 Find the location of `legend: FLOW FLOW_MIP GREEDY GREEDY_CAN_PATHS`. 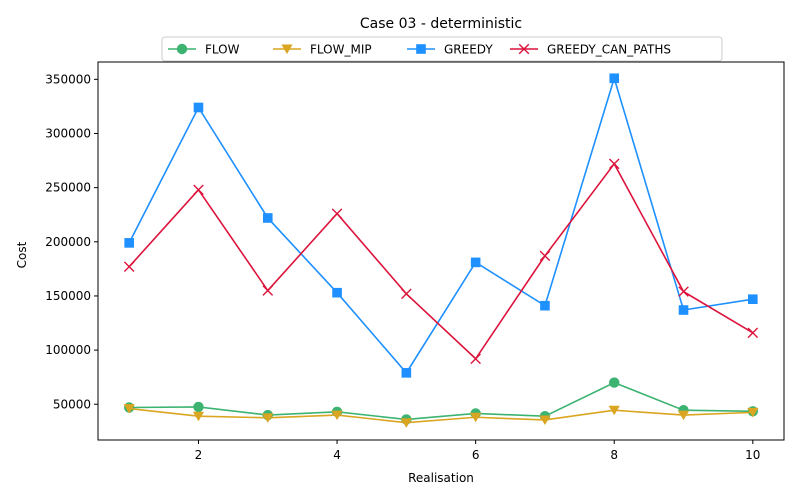

legend: FLOW FLOW_MIP GREEDY GREEDY_CAN_PATHS is located at coordinates (442, 49).